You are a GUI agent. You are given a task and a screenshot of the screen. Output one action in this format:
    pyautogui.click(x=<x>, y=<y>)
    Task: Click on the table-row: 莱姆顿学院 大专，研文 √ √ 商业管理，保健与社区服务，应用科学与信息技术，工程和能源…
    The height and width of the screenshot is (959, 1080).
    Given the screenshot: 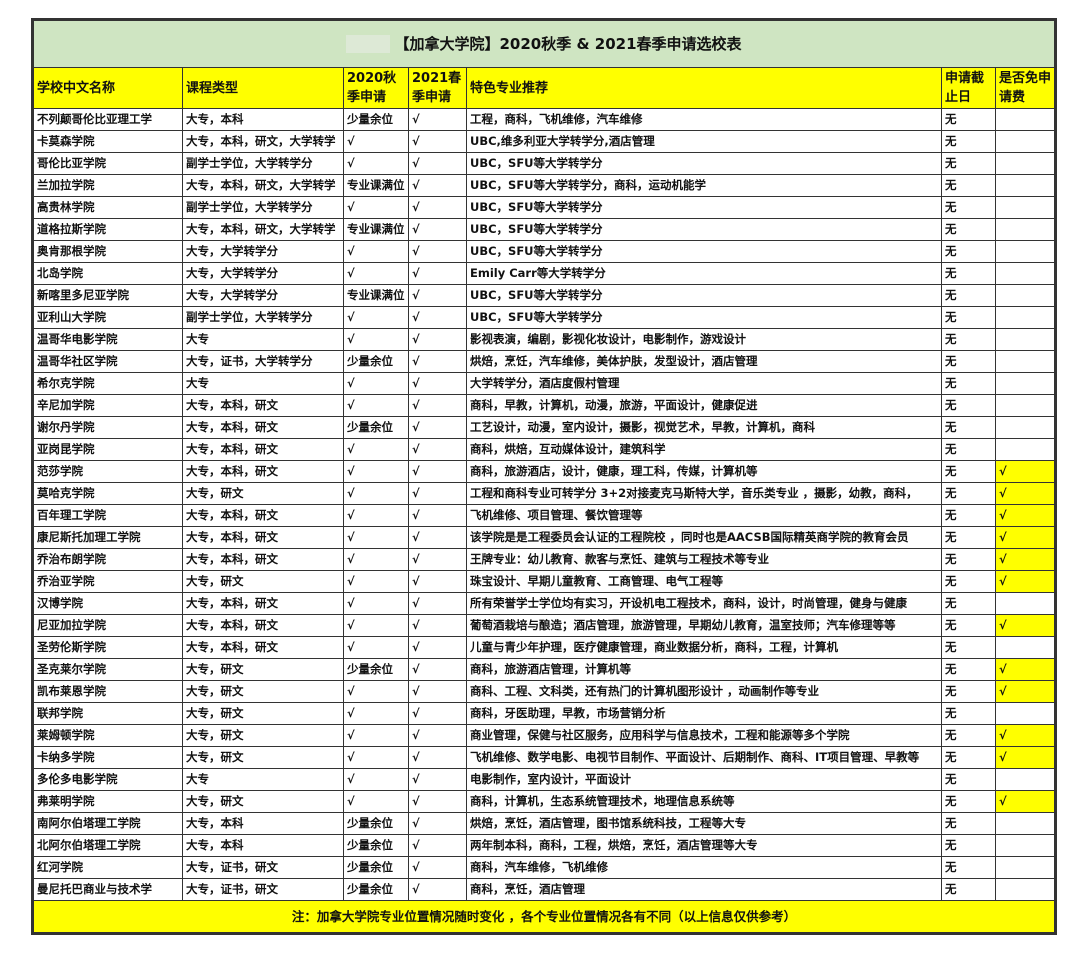 What is the action you would take?
    pyautogui.click(x=544, y=735)
    